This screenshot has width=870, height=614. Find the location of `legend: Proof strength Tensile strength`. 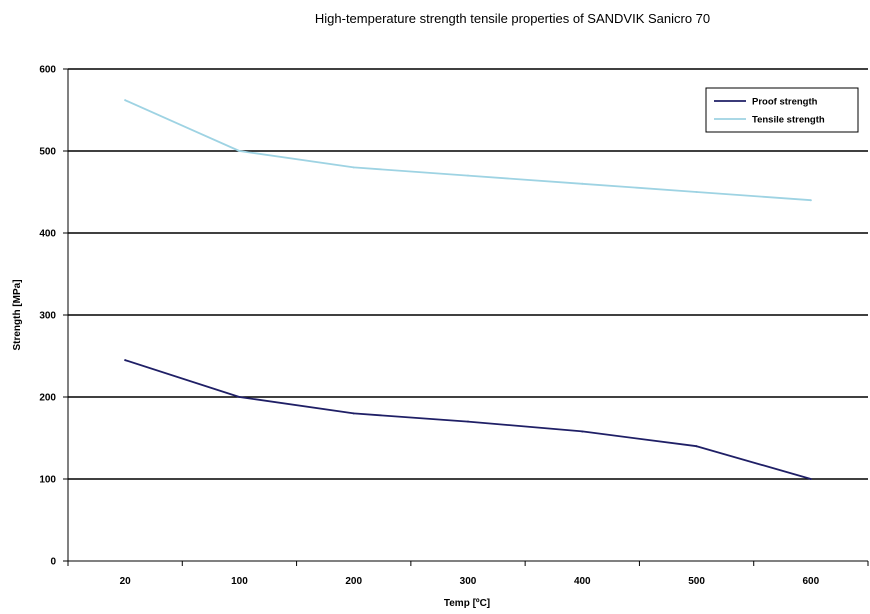

legend: Proof strength Tensile strength is located at coordinates (782, 110).